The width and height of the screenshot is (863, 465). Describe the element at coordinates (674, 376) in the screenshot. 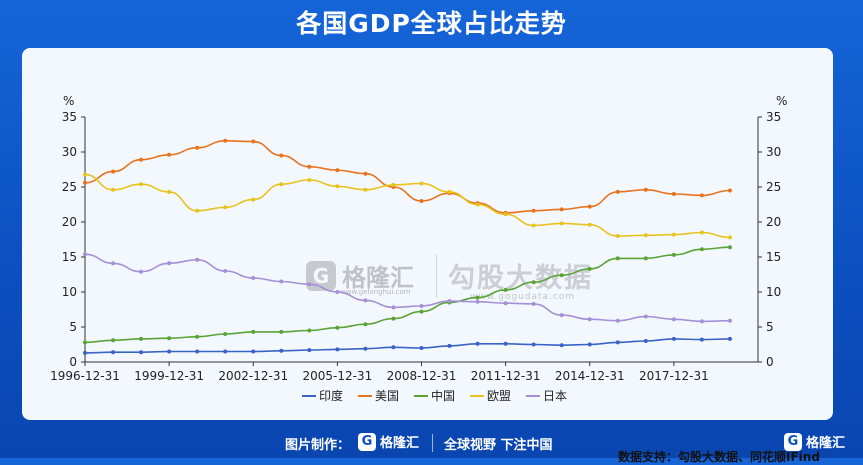

I see `x-tick-label: 2017-12-31` at that location.